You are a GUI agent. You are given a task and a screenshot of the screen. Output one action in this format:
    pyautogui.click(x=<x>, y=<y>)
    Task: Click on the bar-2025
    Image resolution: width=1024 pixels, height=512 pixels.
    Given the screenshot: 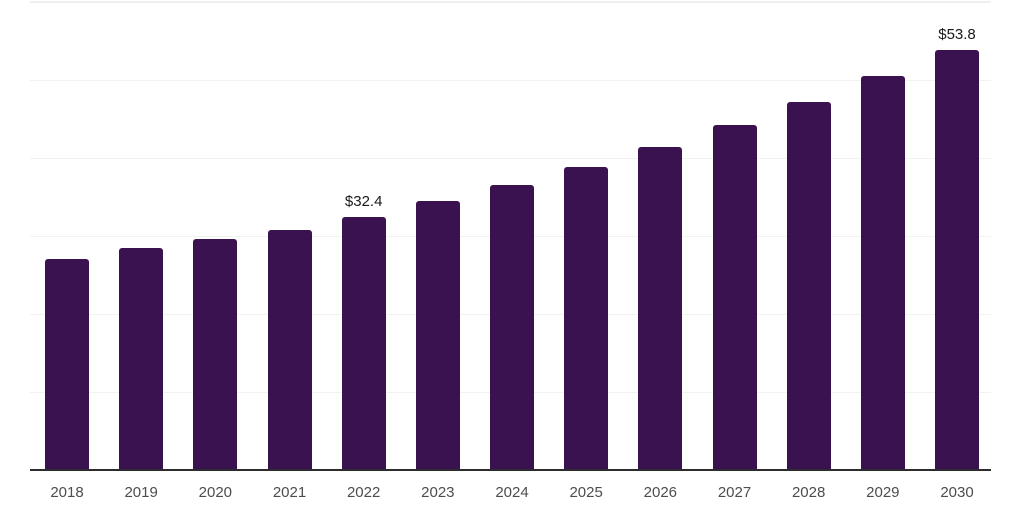 What is the action you would take?
    pyautogui.click(x=586, y=318)
    